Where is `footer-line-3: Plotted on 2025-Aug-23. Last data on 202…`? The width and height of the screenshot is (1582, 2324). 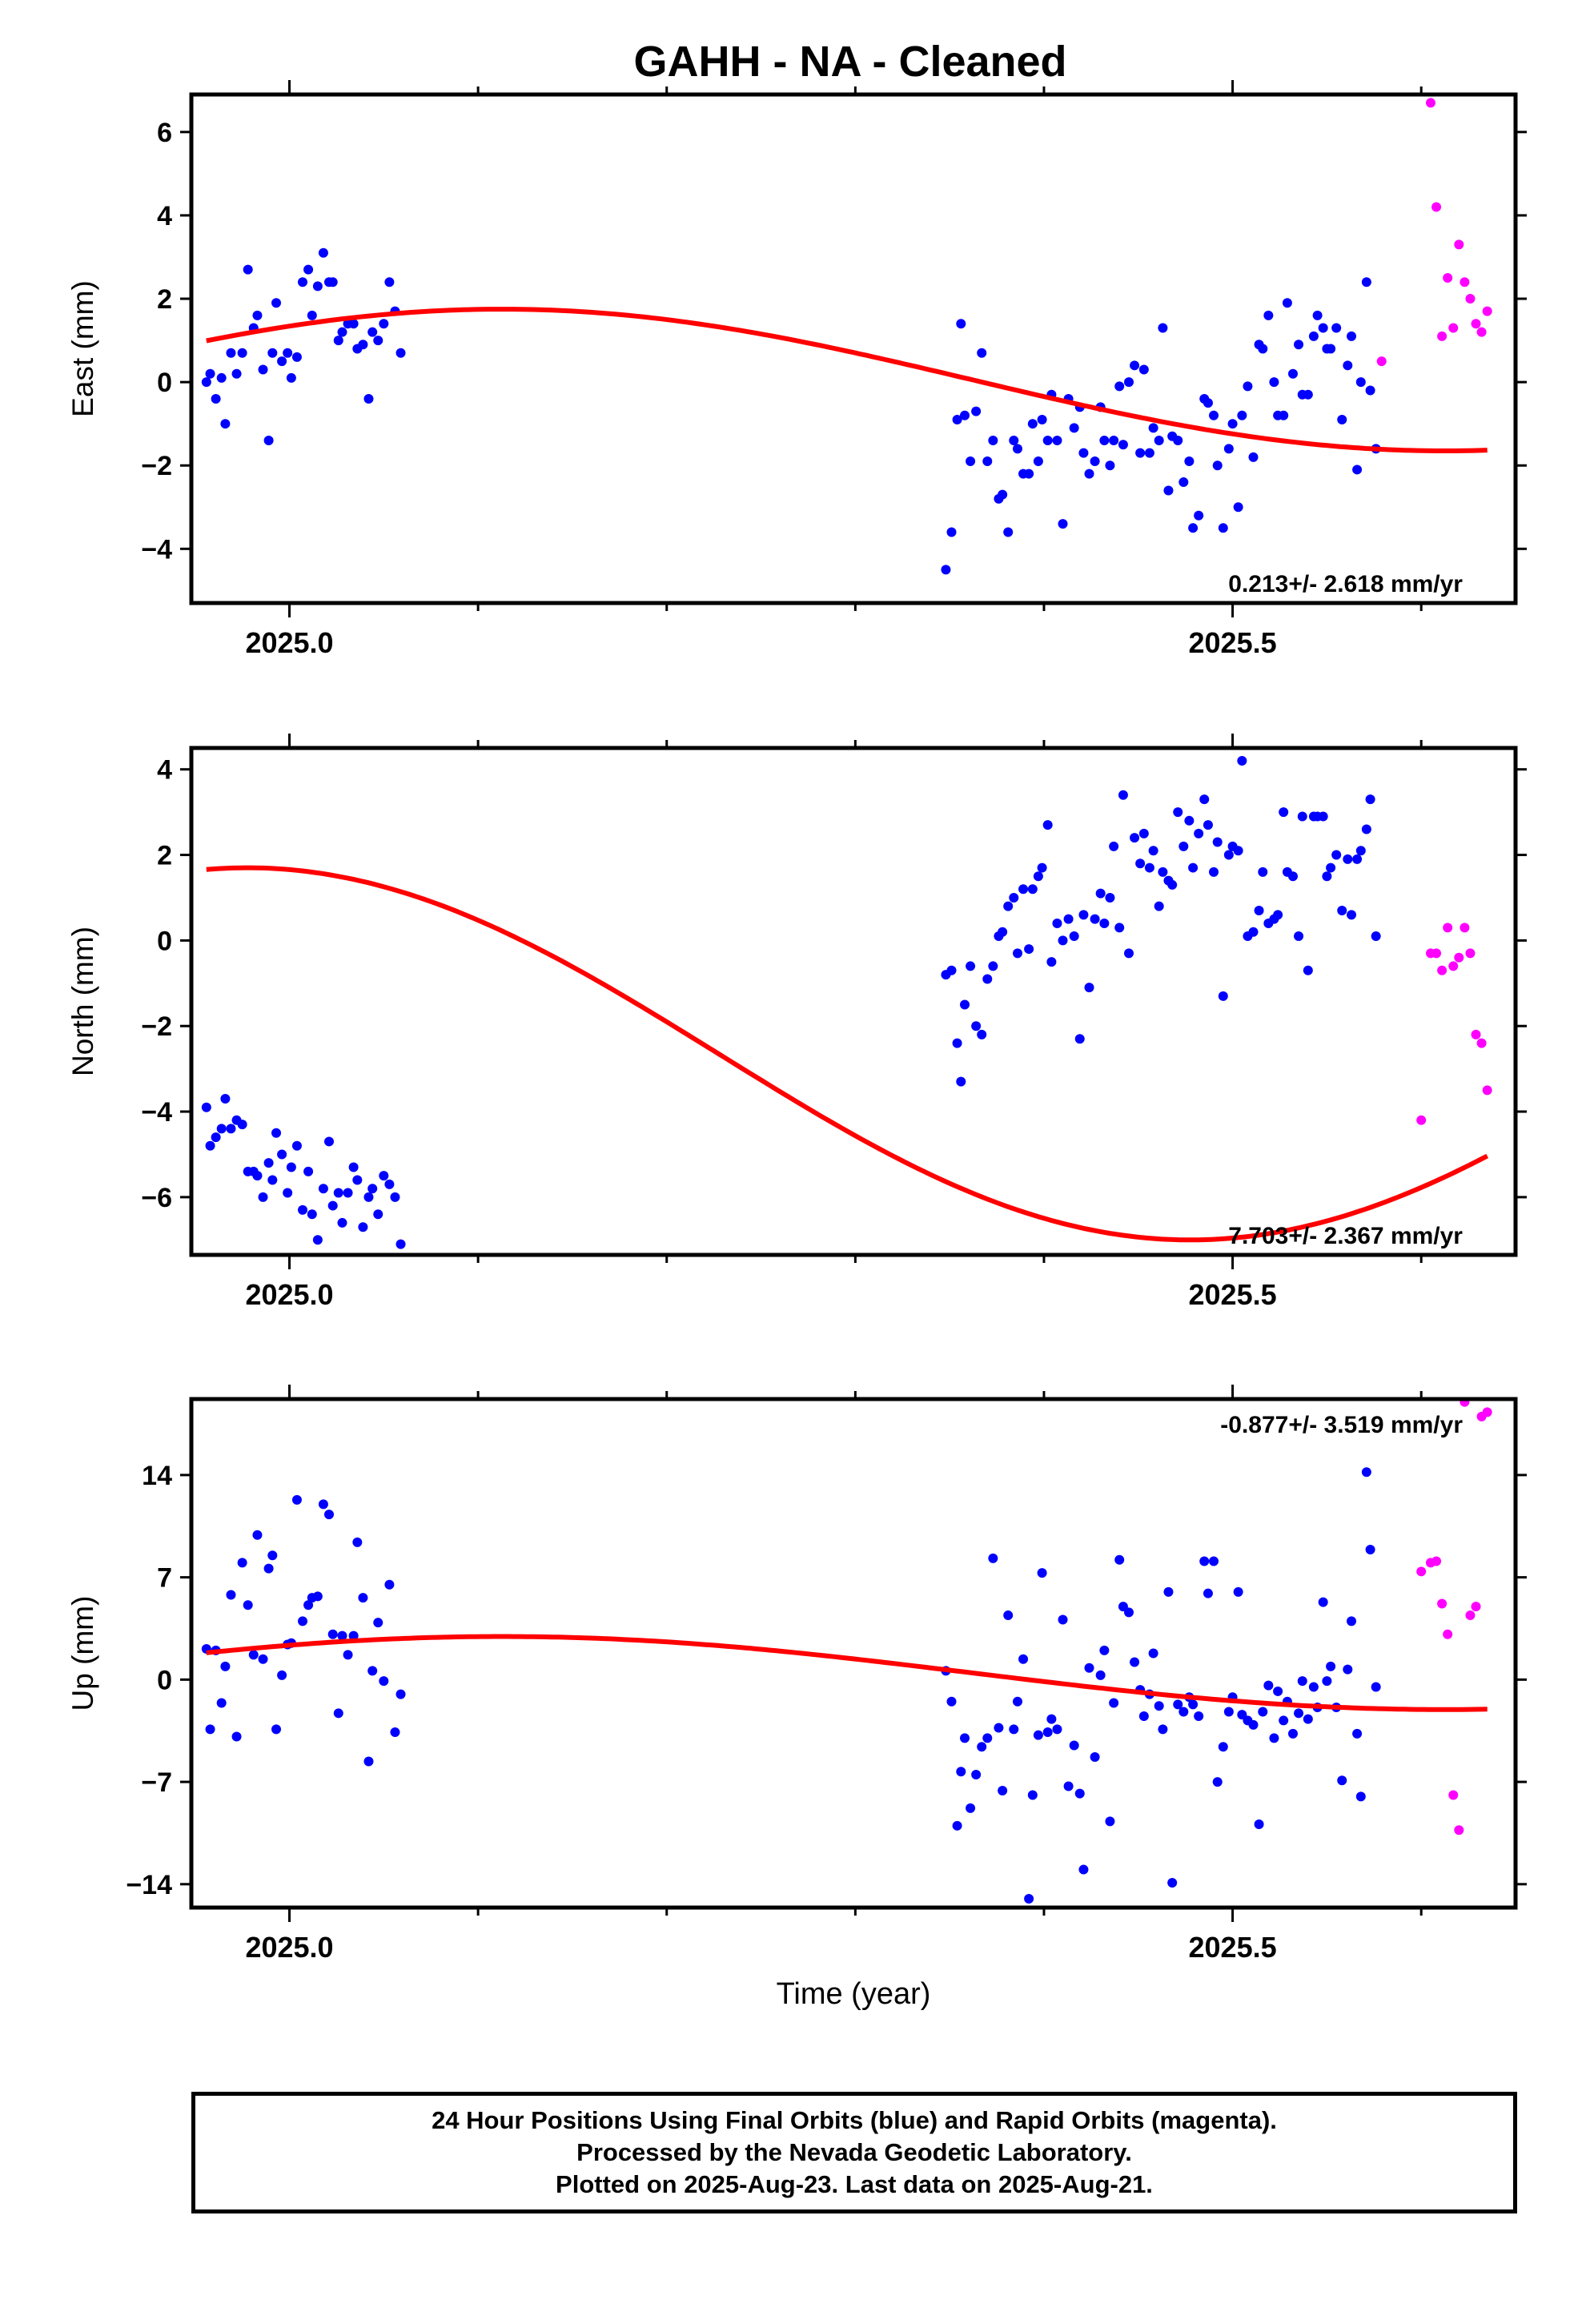 footer-line-3: Plotted on 2025-Aug-23. Last data on 202… is located at coordinates (854, 2184).